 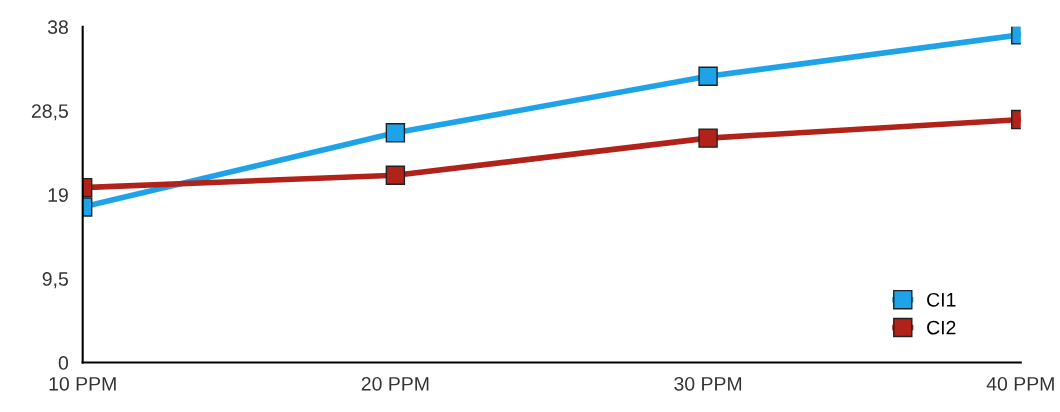 What do you see at coordinates (49, 112) in the screenshot?
I see `y-tick-label: 28,5` at bounding box center [49, 112].